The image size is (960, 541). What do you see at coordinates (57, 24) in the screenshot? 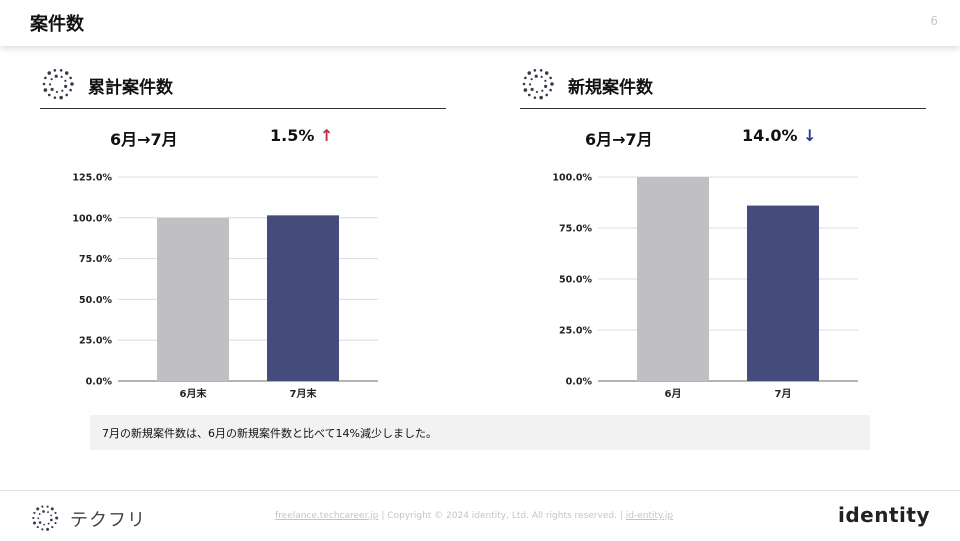
I see `page-title: 案件数` at bounding box center [57, 24].